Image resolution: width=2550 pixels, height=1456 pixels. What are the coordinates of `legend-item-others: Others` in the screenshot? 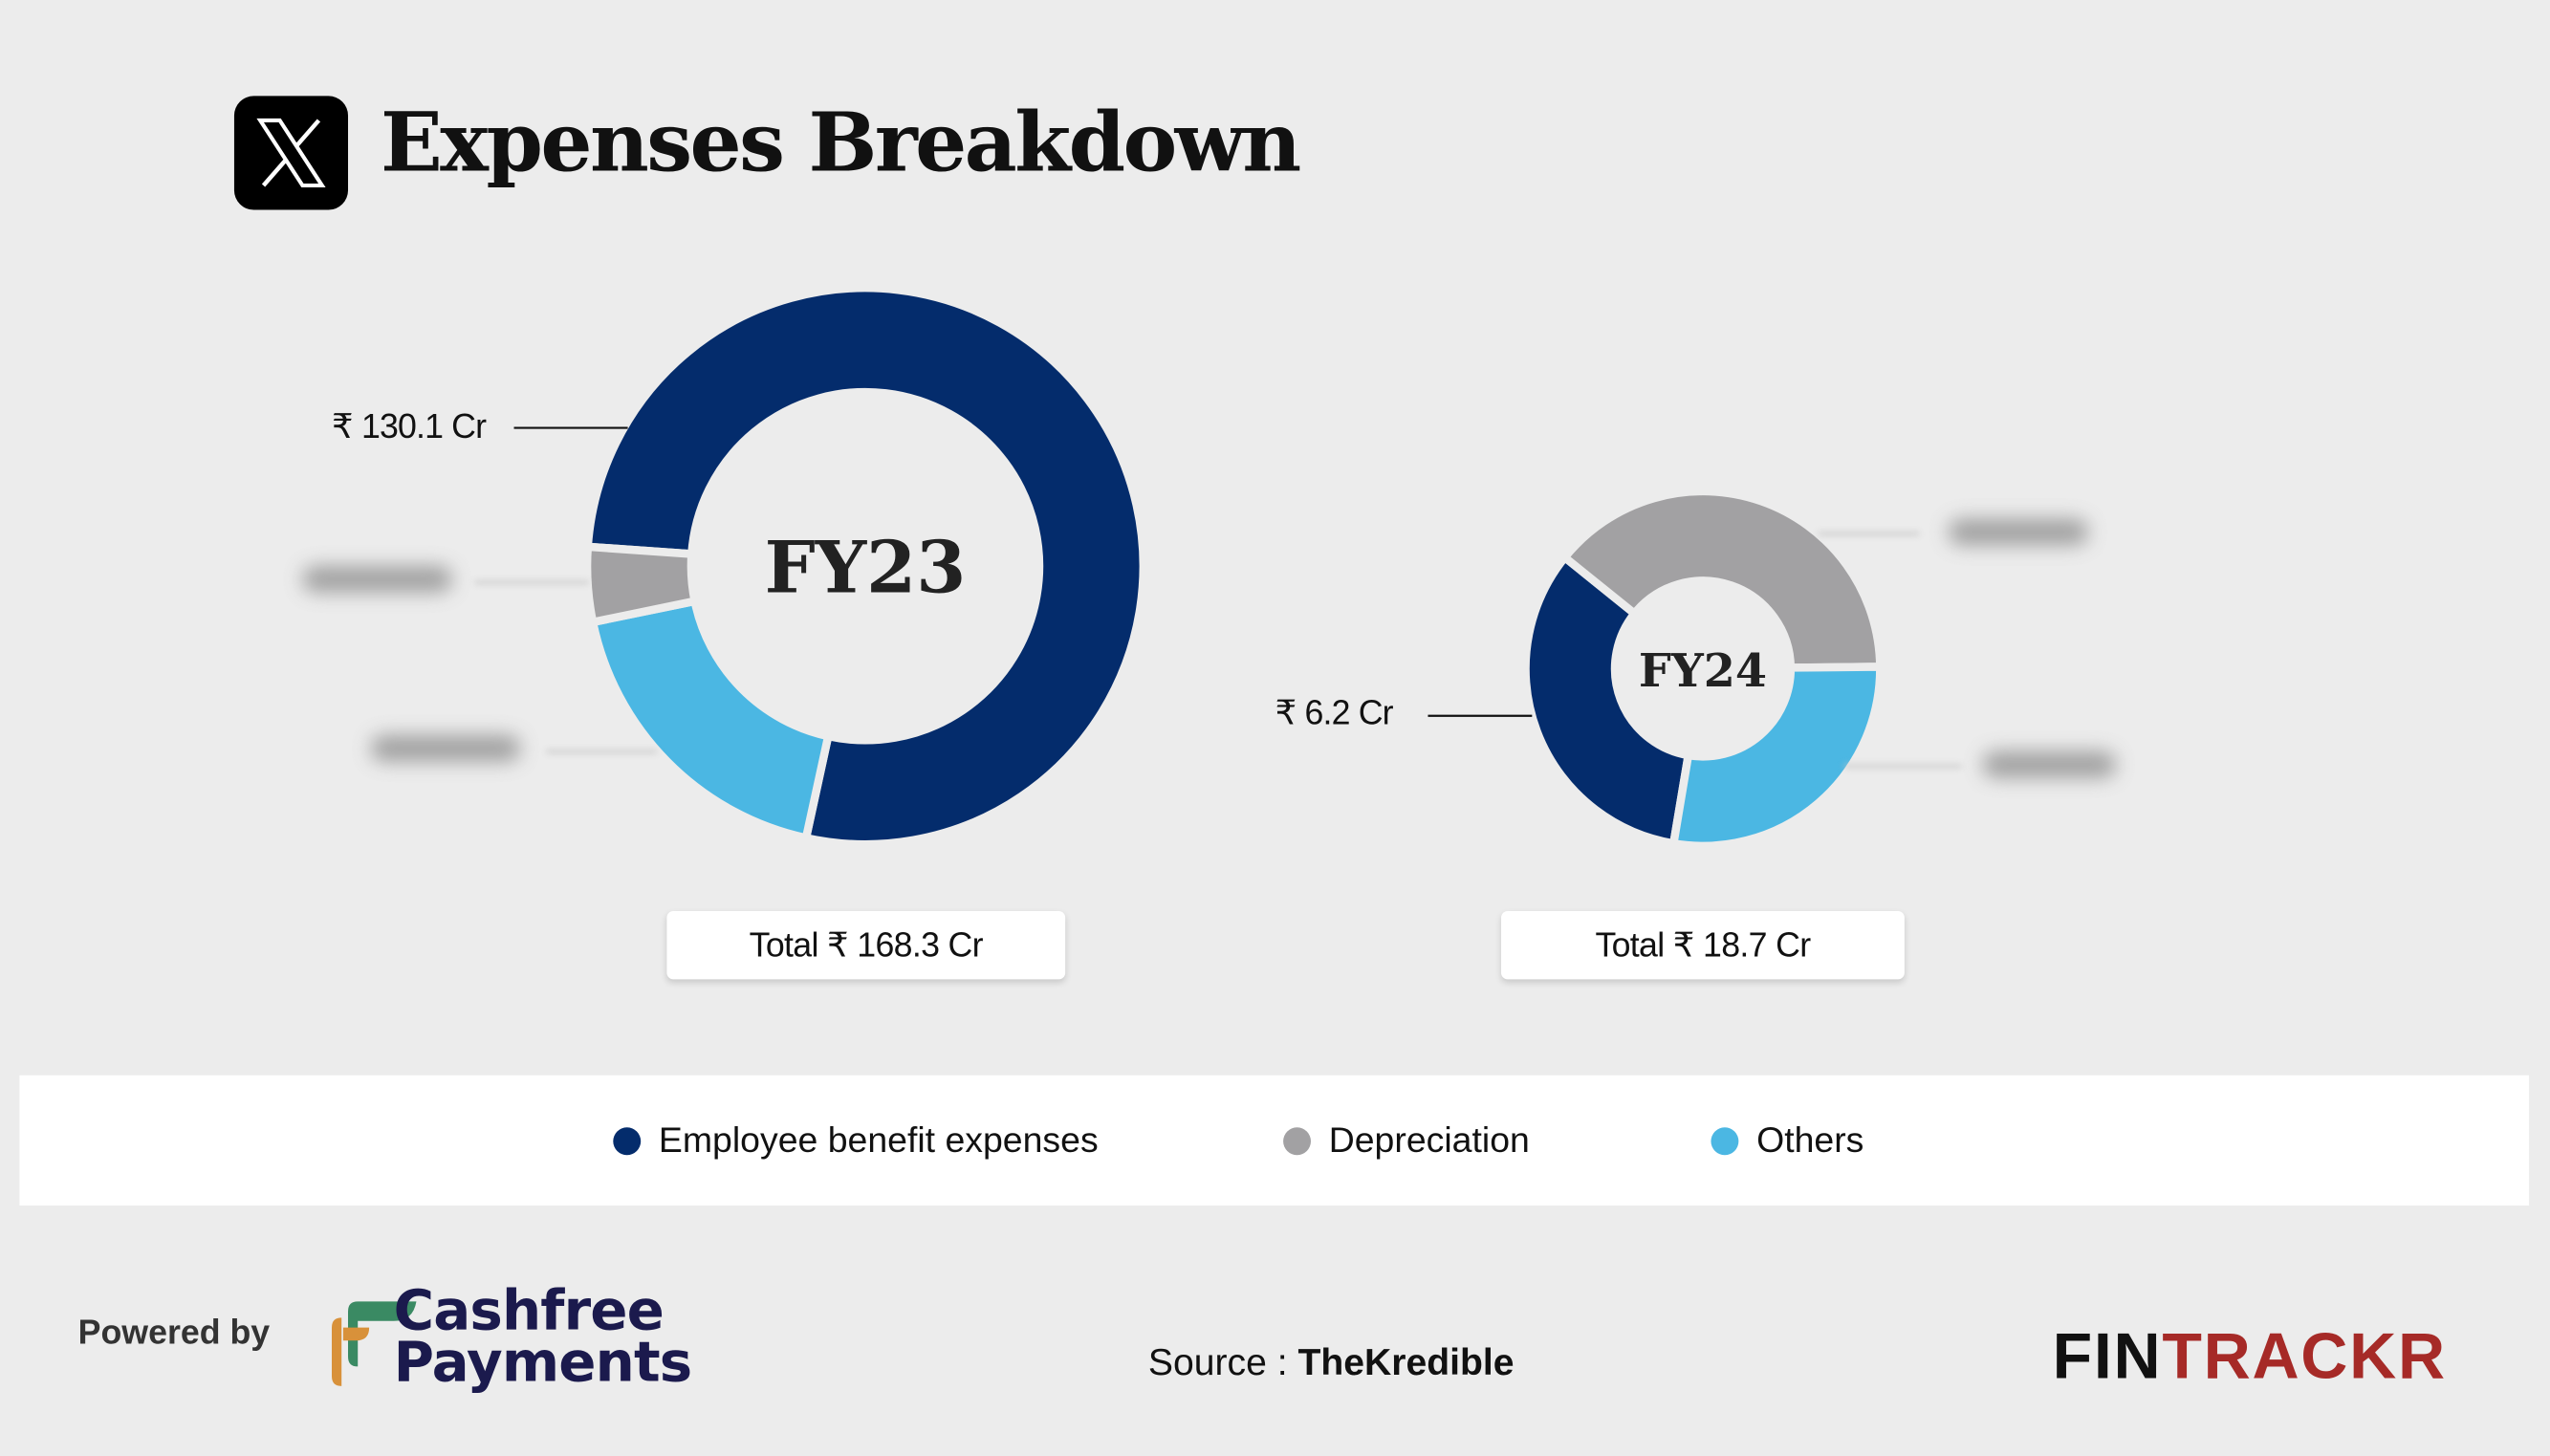 It's located at (1787, 1140).